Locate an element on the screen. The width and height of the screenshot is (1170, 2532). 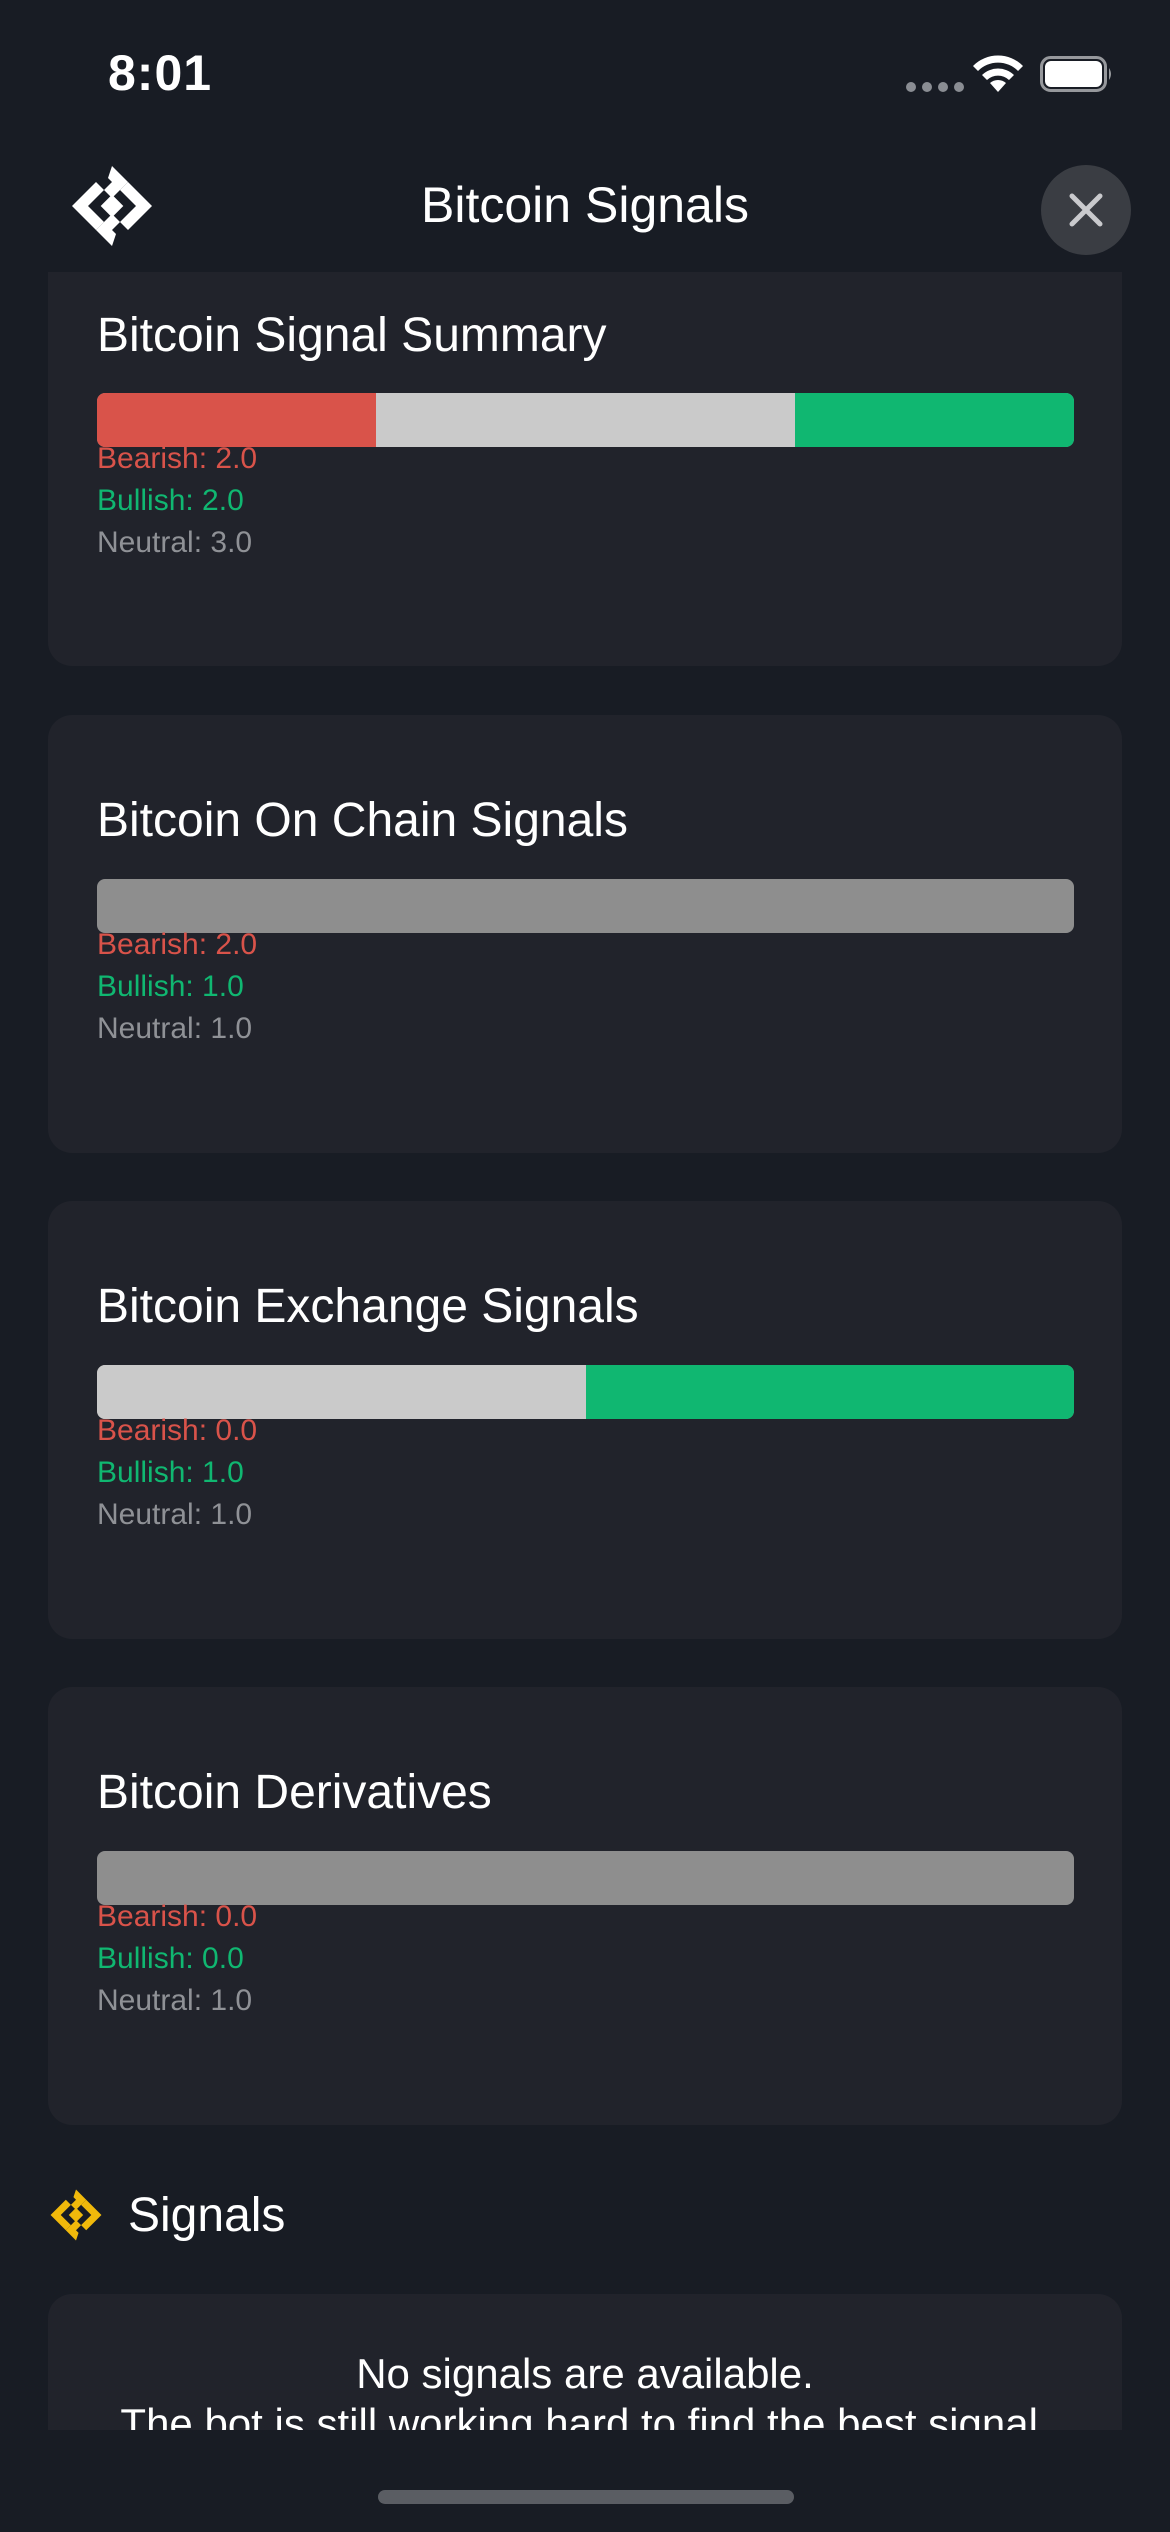
bottom-safe-area is located at coordinates (585, 2481).